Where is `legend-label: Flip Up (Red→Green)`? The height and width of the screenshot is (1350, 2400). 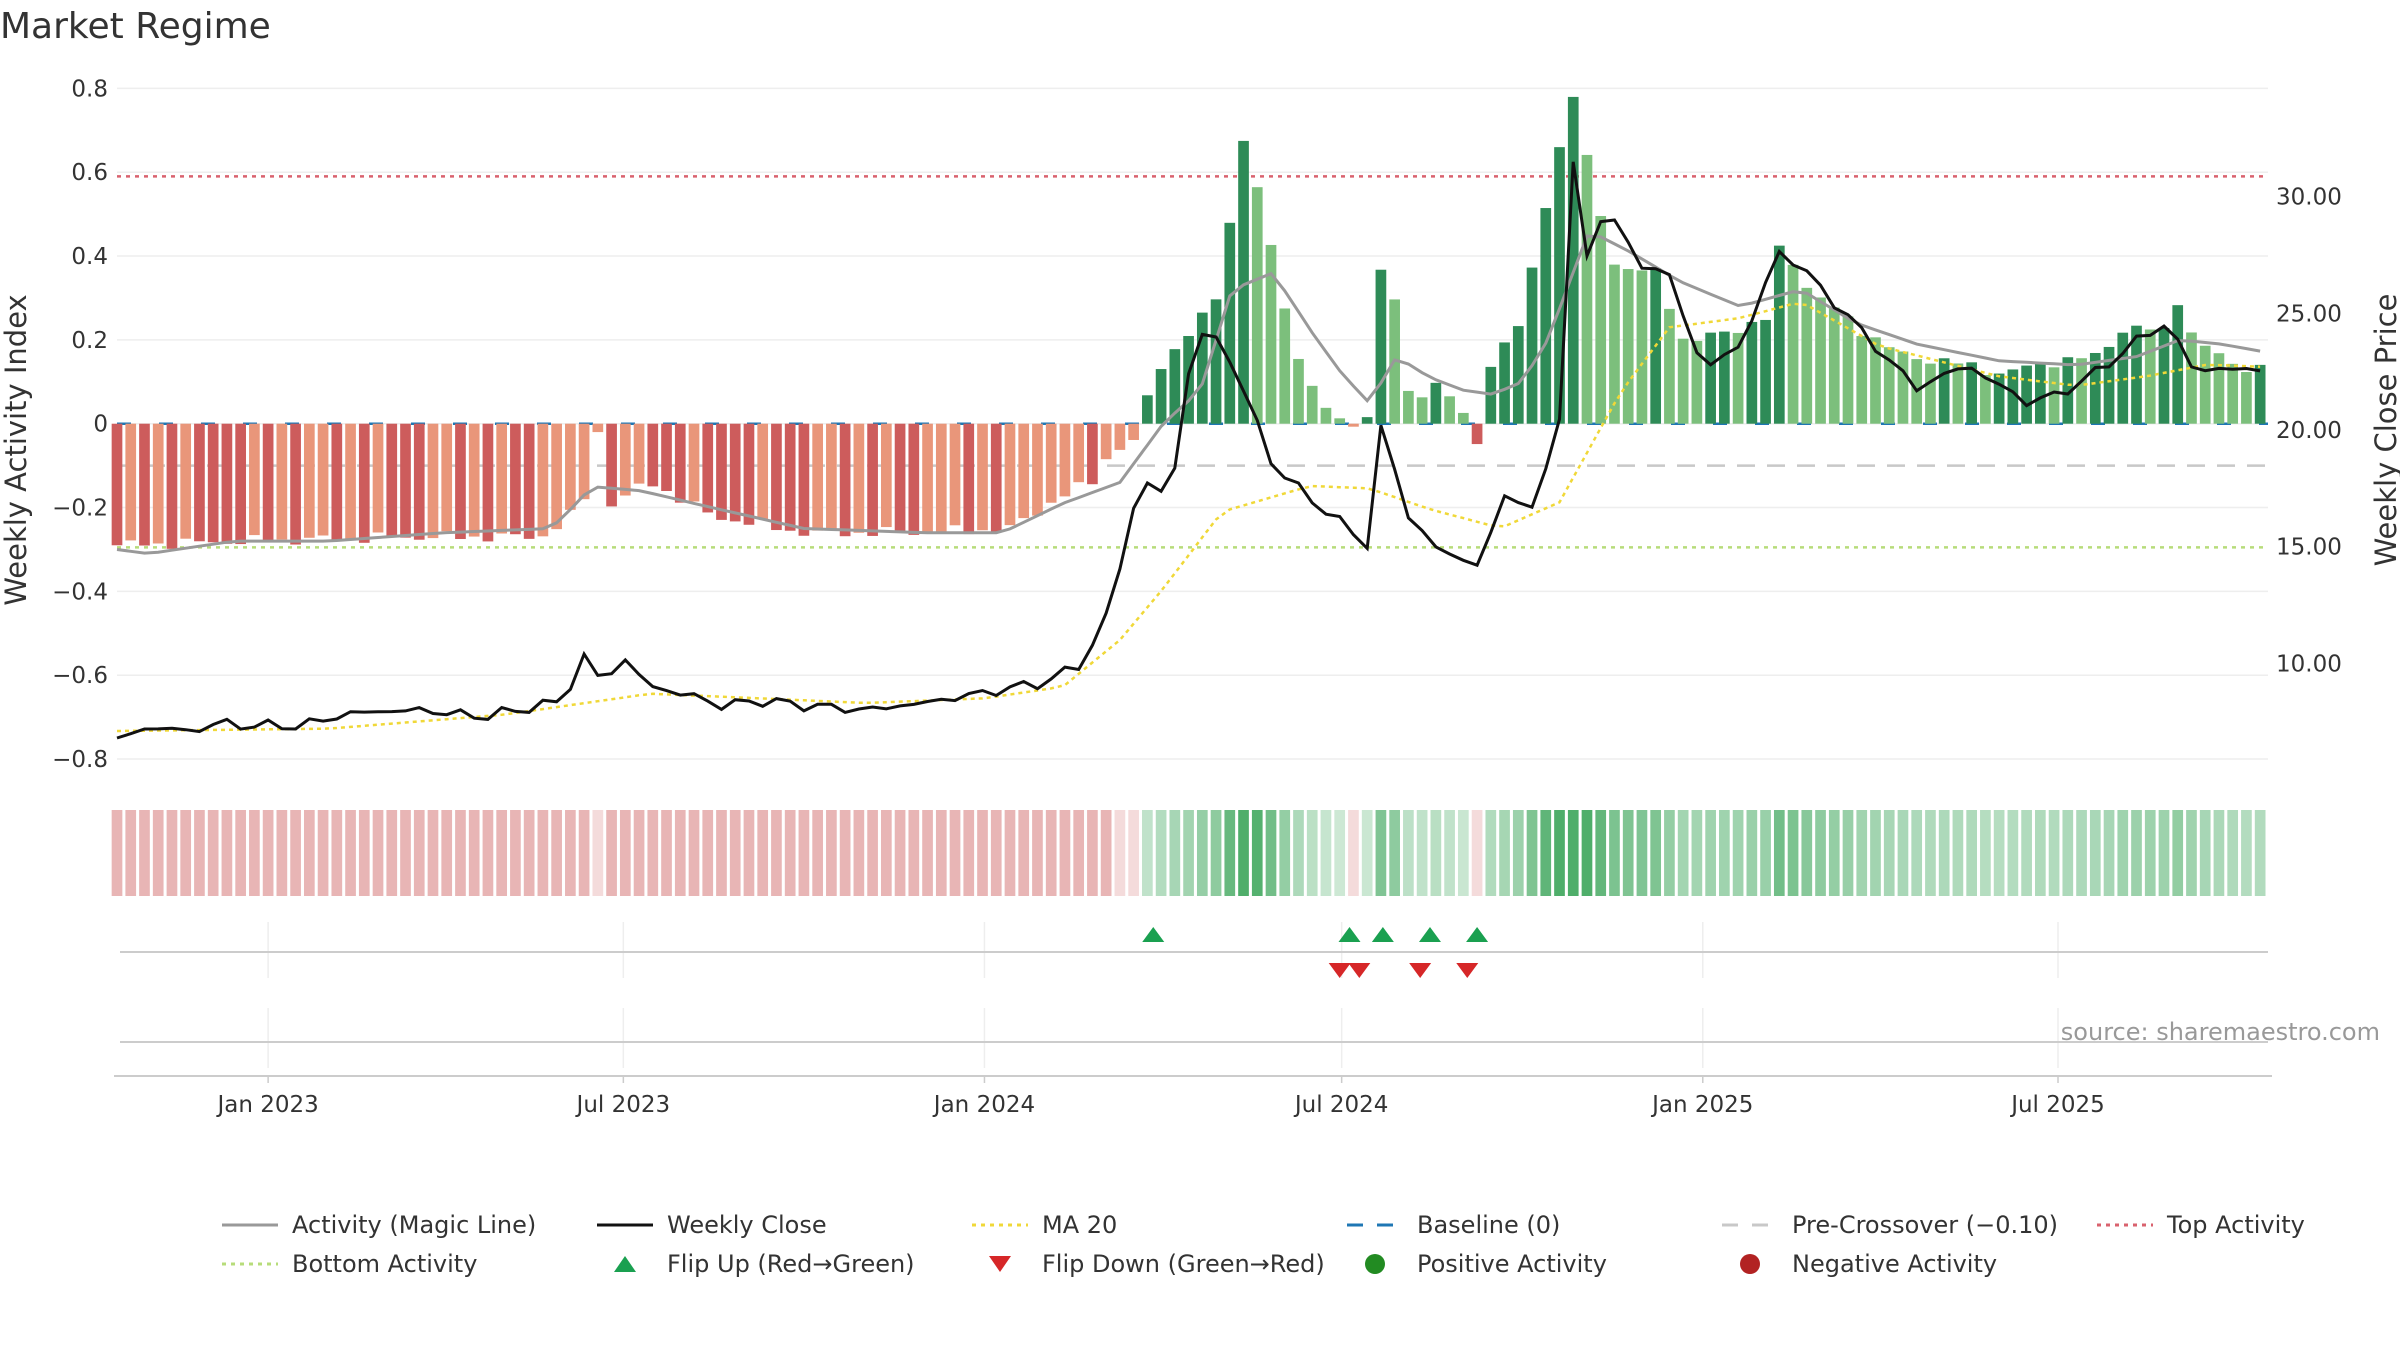 legend-label: Flip Up (Red→Green) is located at coordinates (791, 1264).